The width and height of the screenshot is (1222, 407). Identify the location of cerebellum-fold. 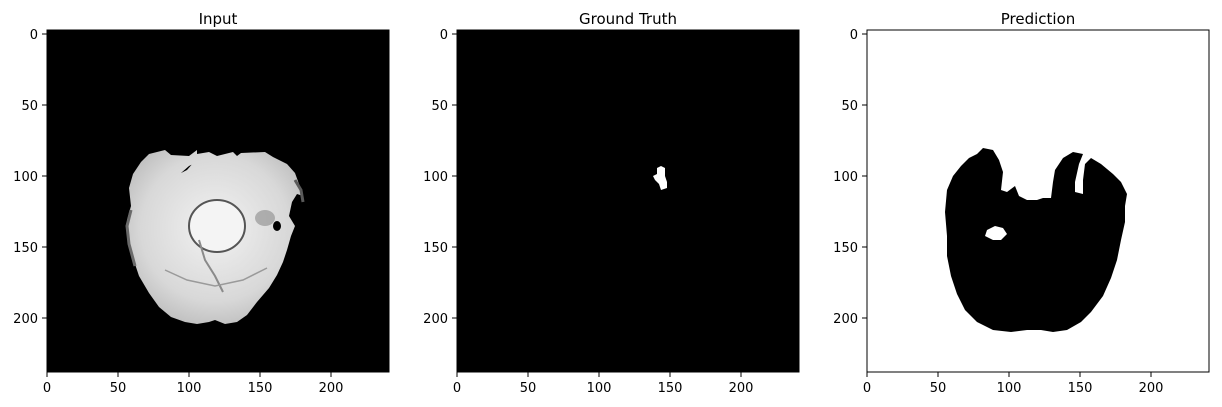
(216, 277).